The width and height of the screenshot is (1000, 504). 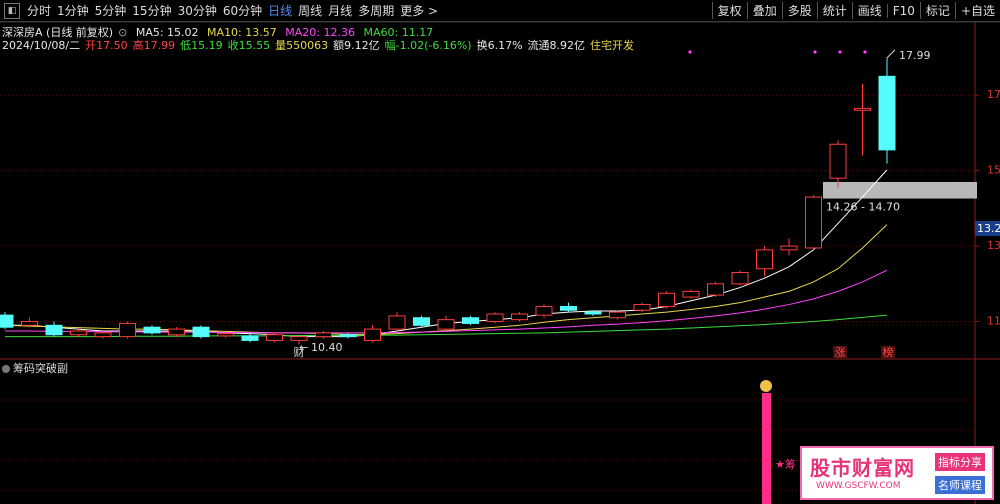 I want to click on quote-item: 开17.50, so click(x=106, y=45).